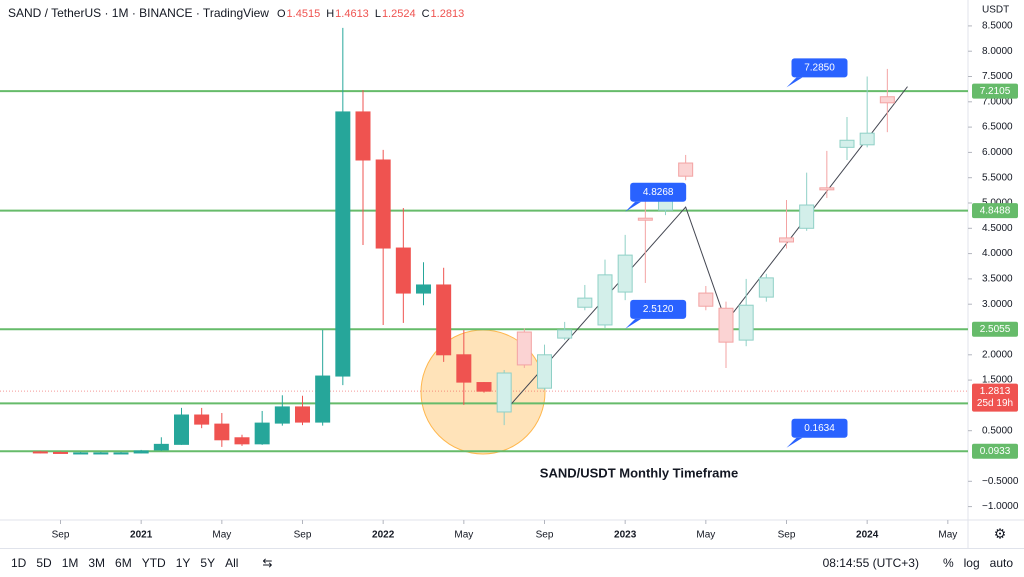  Describe the element at coordinates (997, 253) in the screenshot. I see `y-tick-label: 4.0000` at that location.